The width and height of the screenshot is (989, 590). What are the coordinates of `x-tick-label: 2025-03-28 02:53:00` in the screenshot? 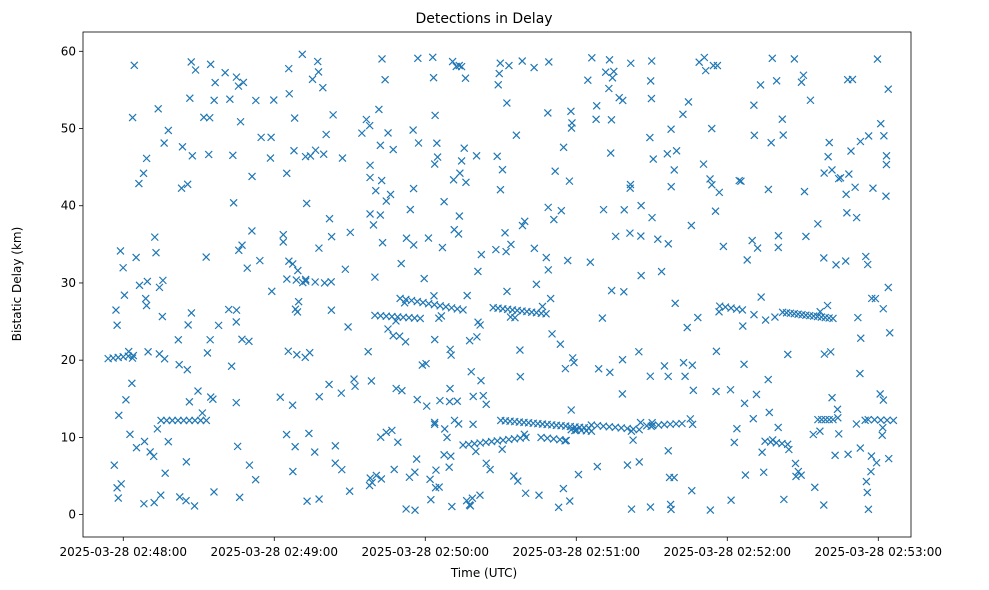 It's located at (878, 552).